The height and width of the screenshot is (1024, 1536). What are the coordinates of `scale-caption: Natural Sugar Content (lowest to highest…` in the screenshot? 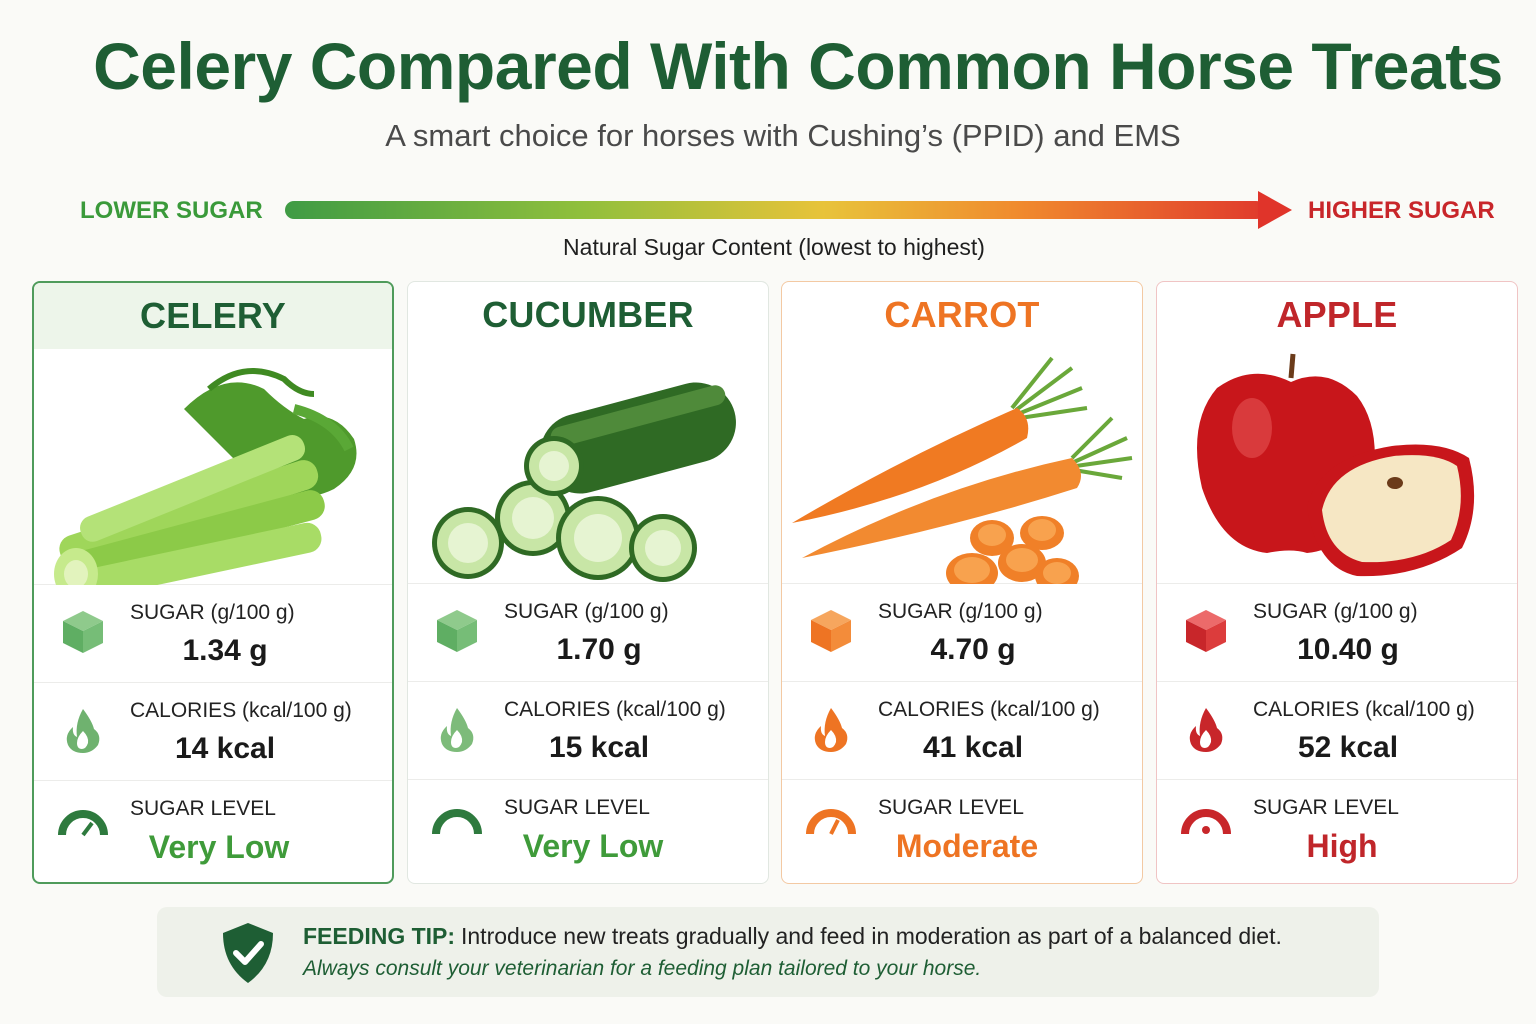 It's located at (774, 247).